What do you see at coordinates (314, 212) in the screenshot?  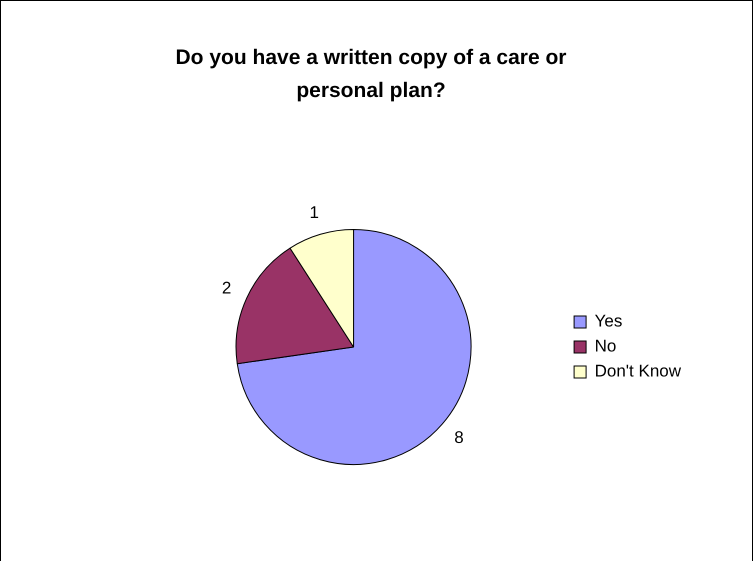 I see `data-label: 1` at bounding box center [314, 212].